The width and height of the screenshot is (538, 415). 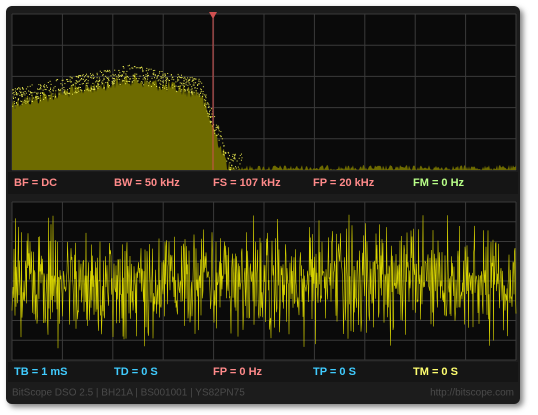 What do you see at coordinates (35, 183) in the screenshot?
I see `status-label: BF = DC` at bounding box center [35, 183].